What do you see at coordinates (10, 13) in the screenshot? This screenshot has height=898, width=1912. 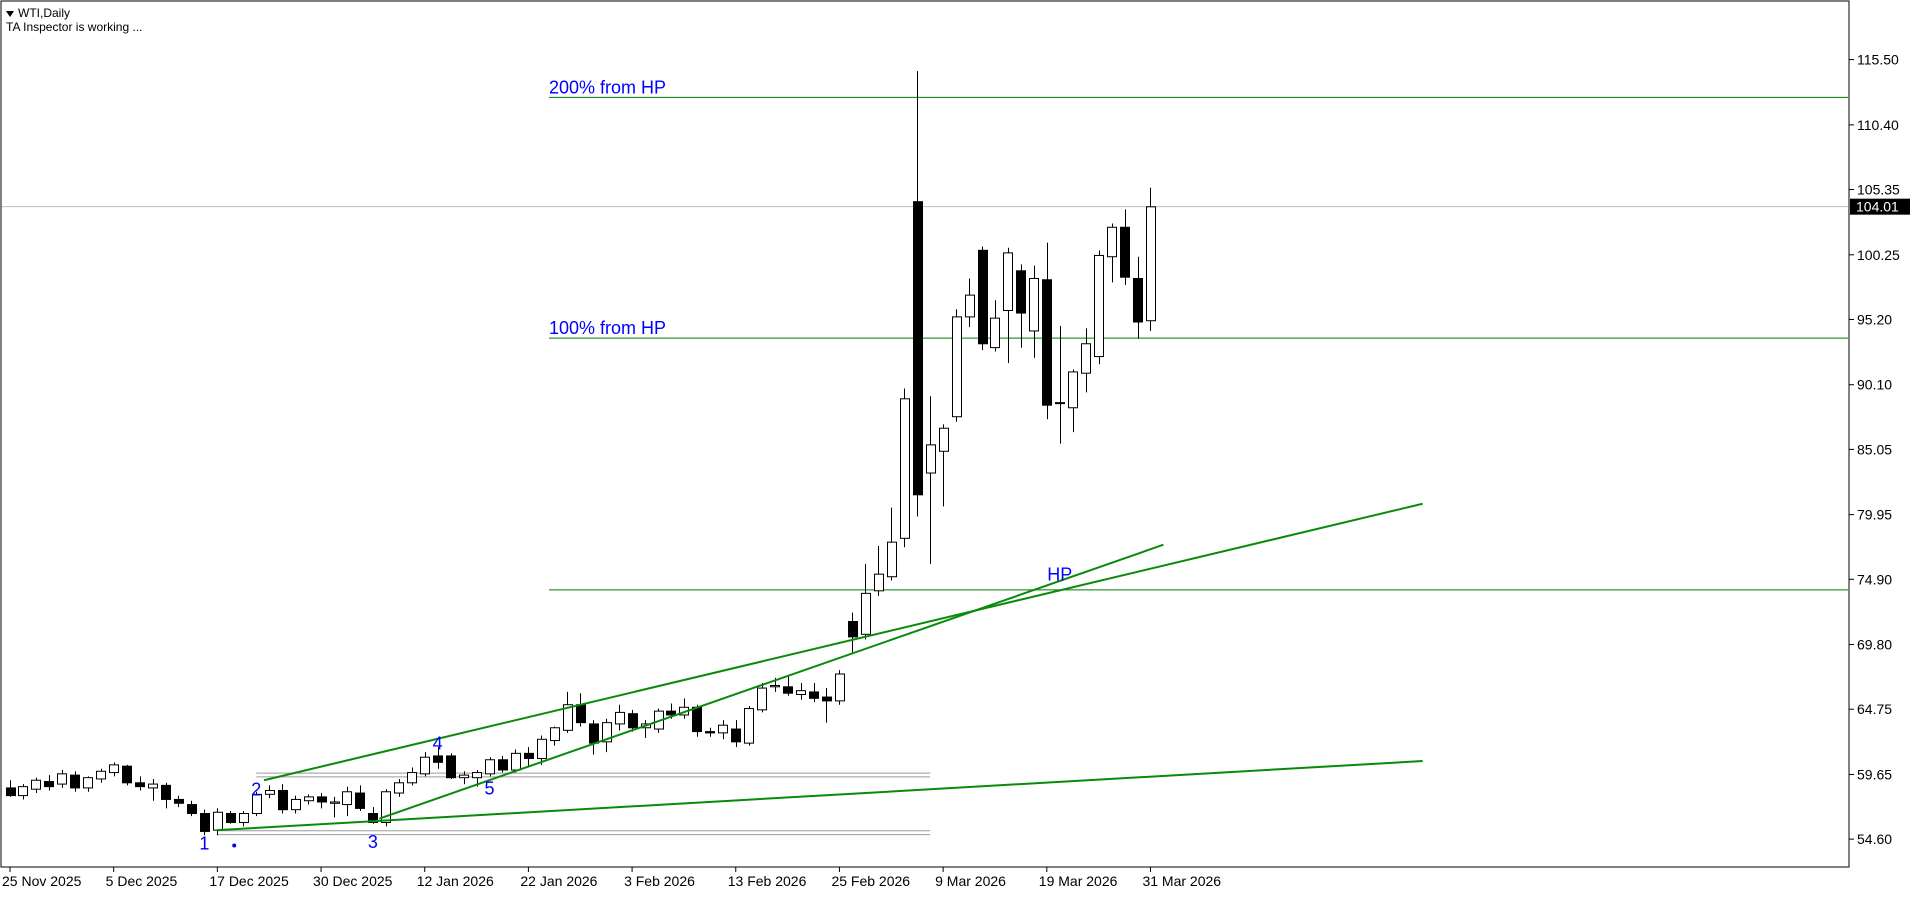 I see `dropdown-triangle-icon` at bounding box center [10, 13].